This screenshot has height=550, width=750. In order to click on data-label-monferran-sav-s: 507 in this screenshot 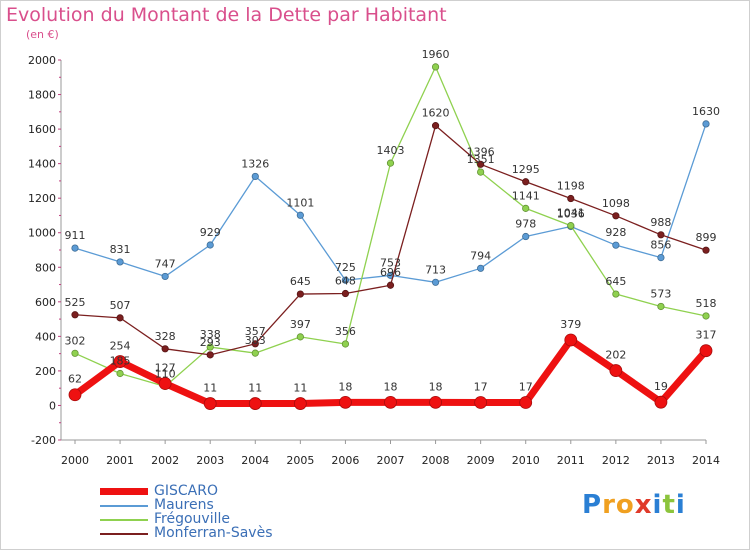, I will do `click(120, 305)`.